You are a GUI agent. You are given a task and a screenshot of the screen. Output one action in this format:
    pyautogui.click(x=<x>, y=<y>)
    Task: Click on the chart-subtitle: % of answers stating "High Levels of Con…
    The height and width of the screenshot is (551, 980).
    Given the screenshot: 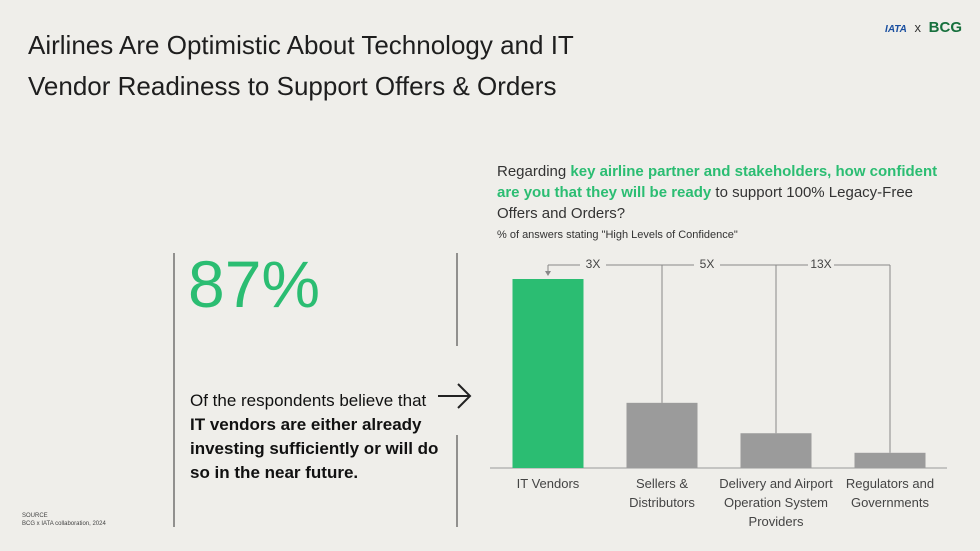 What is the action you would take?
    pyautogui.click(x=617, y=235)
    